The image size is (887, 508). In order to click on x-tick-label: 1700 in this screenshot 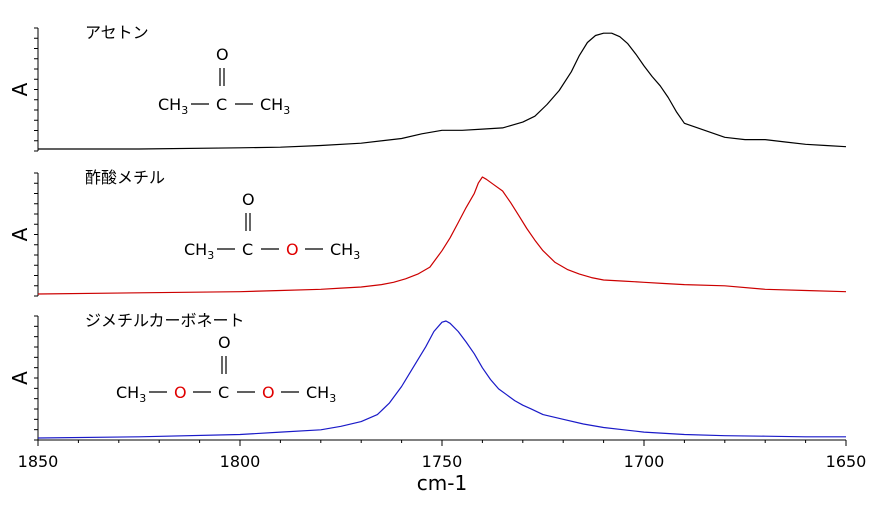, I will do `click(644, 461)`.